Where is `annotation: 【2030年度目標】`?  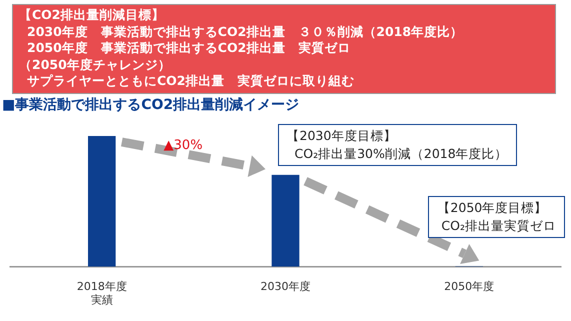 annotation: 【2030年度目標】 is located at coordinates (342, 136).